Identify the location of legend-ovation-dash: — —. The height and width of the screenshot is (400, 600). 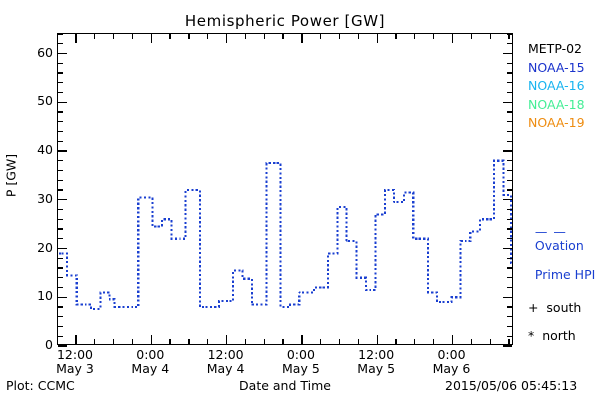
(550, 231).